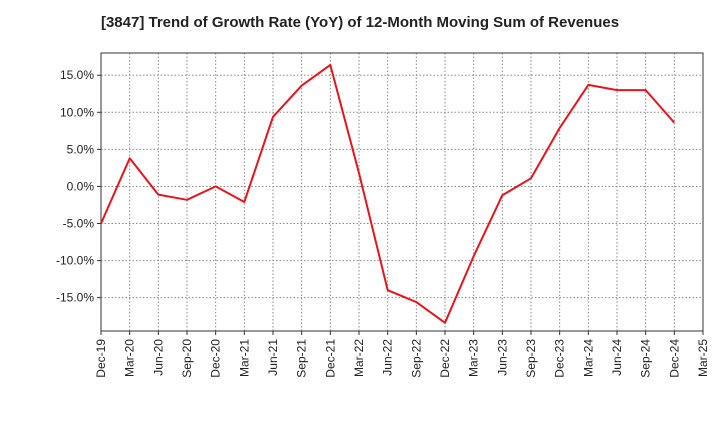 The width and height of the screenshot is (720, 440). Describe the element at coordinates (531, 358) in the screenshot. I see `x-tick-label: Sep-23` at that location.